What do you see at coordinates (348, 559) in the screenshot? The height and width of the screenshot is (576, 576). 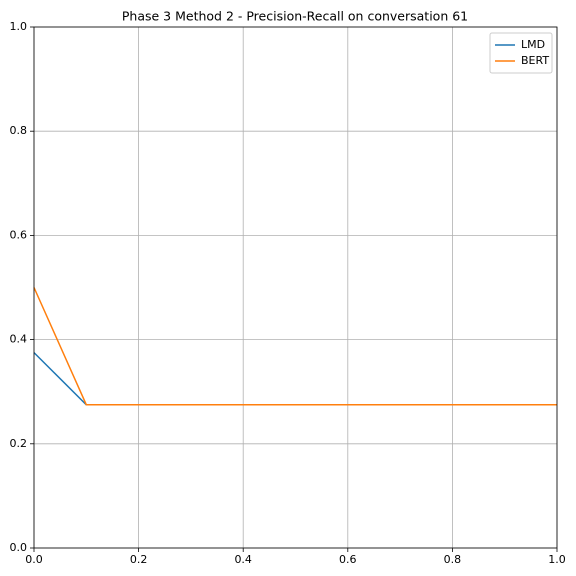 I see `x-tick-label: 0.6` at bounding box center [348, 559].